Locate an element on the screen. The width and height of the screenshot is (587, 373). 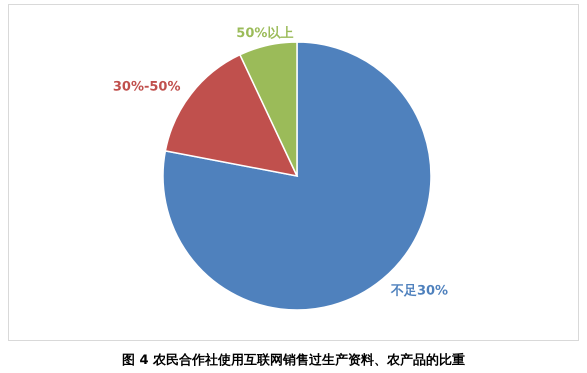
caption: 图 4 农民合作社使用互联网销售过生产资料、农产品的比重 is located at coordinates (294, 360).